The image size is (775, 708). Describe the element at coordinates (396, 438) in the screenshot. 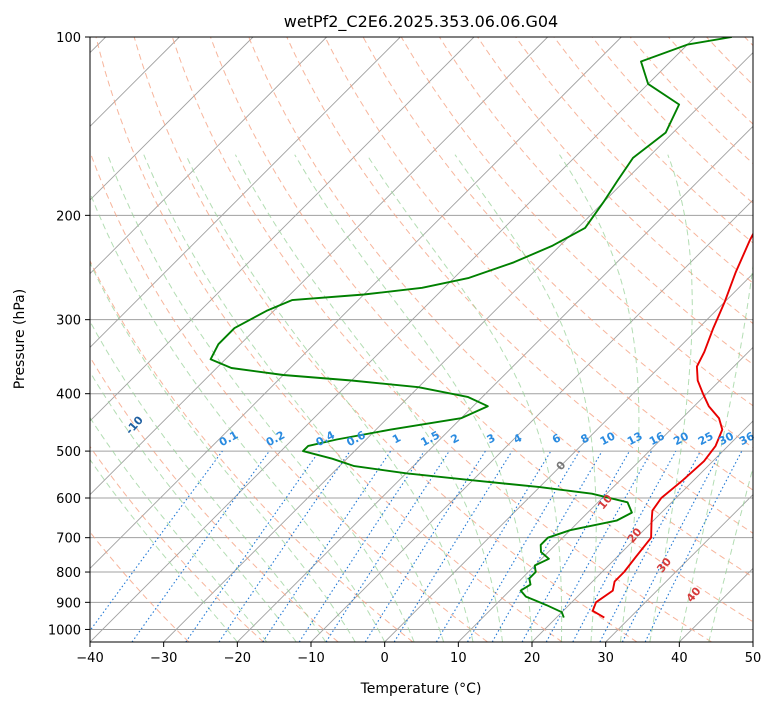

I see `mixing-ratio-label: 1` at that location.